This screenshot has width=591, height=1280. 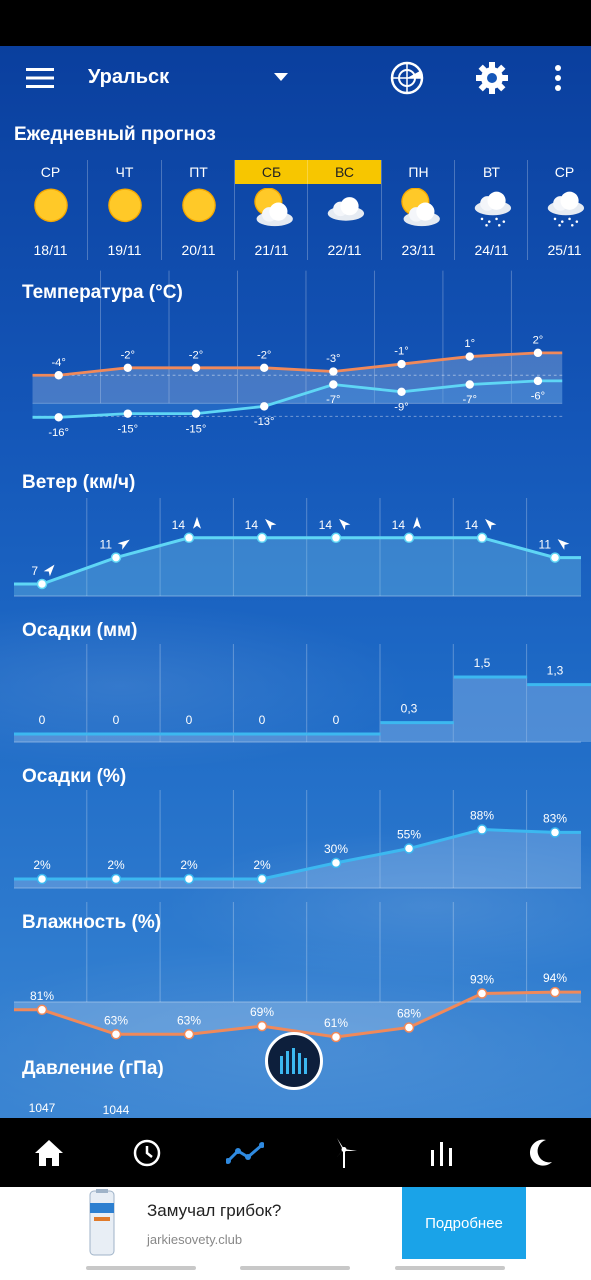 I want to click on precip-mm-chart: 0 0 0 0 0 0,3 1,5 1,3, so click(x=302, y=693).